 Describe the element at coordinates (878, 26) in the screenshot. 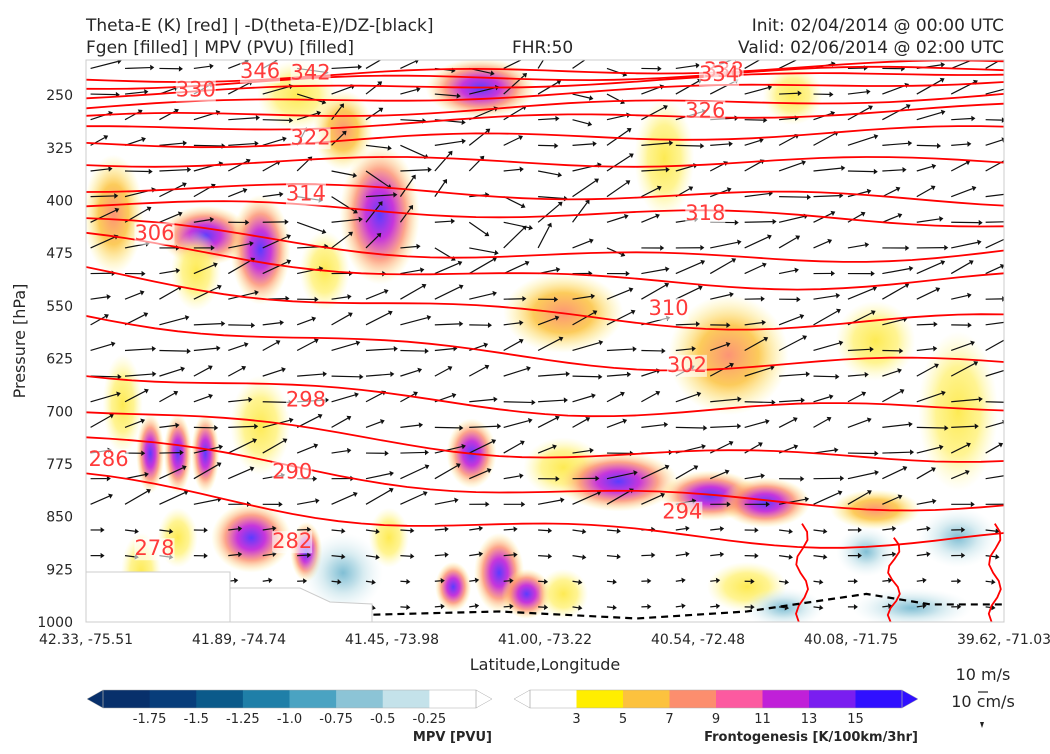

I see `init-time: Init: 02/04/2014 @ 00:00 UTC` at that location.